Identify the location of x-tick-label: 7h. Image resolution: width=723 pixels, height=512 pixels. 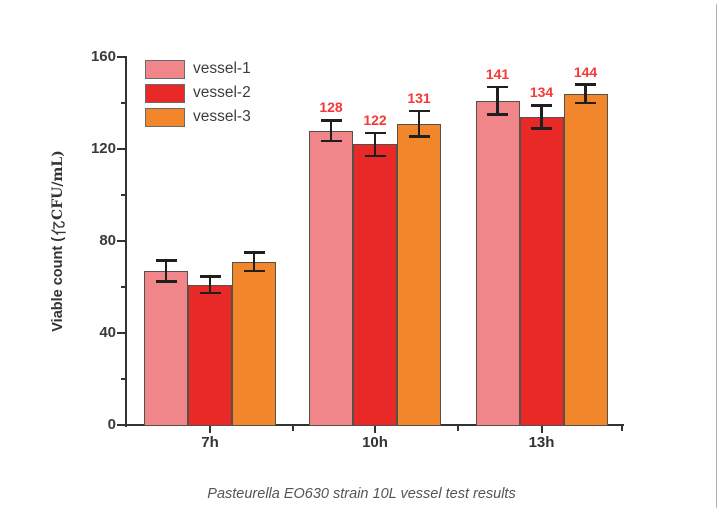
(210, 442).